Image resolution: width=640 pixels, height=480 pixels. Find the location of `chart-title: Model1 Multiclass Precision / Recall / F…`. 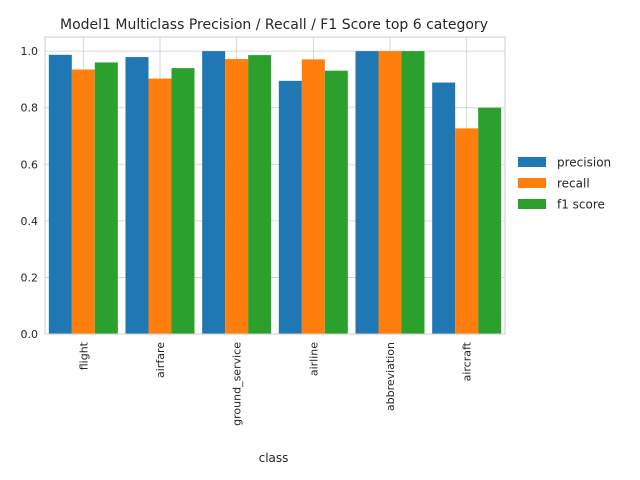

chart-title: Model1 Multiclass Precision / Recall / F… is located at coordinates (274, 25).